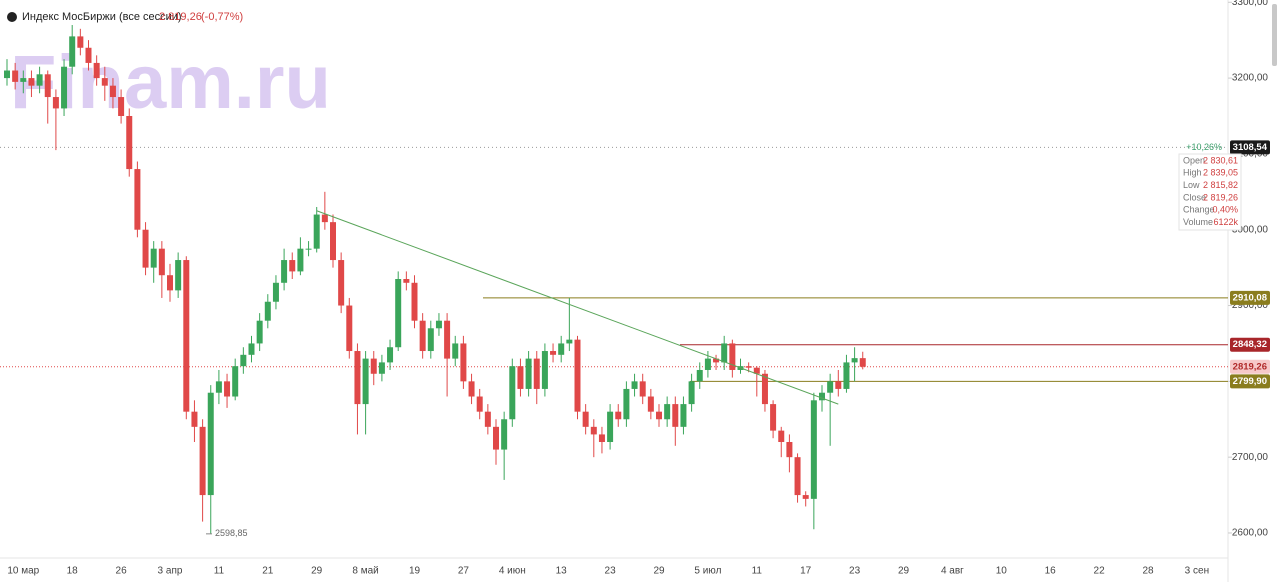  I want to click on ohlc-name: Low, so click(1191, 185).